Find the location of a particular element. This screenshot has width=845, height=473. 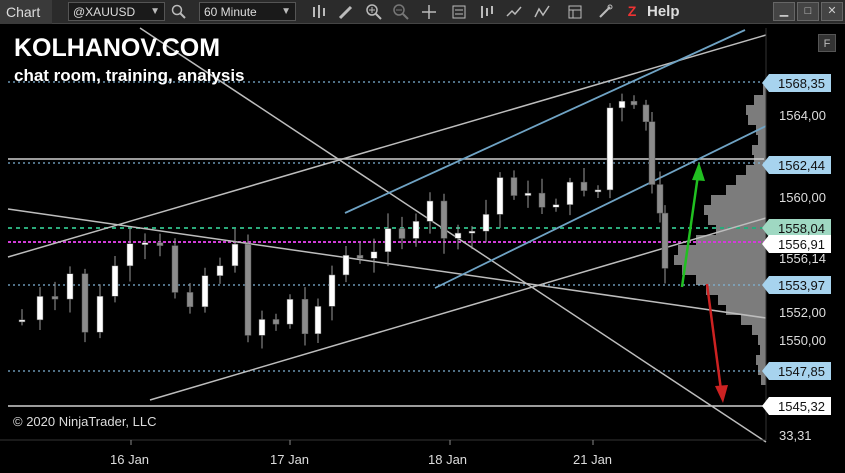

chevron-down-icon: ▼ is located at coordinates (286, 11).